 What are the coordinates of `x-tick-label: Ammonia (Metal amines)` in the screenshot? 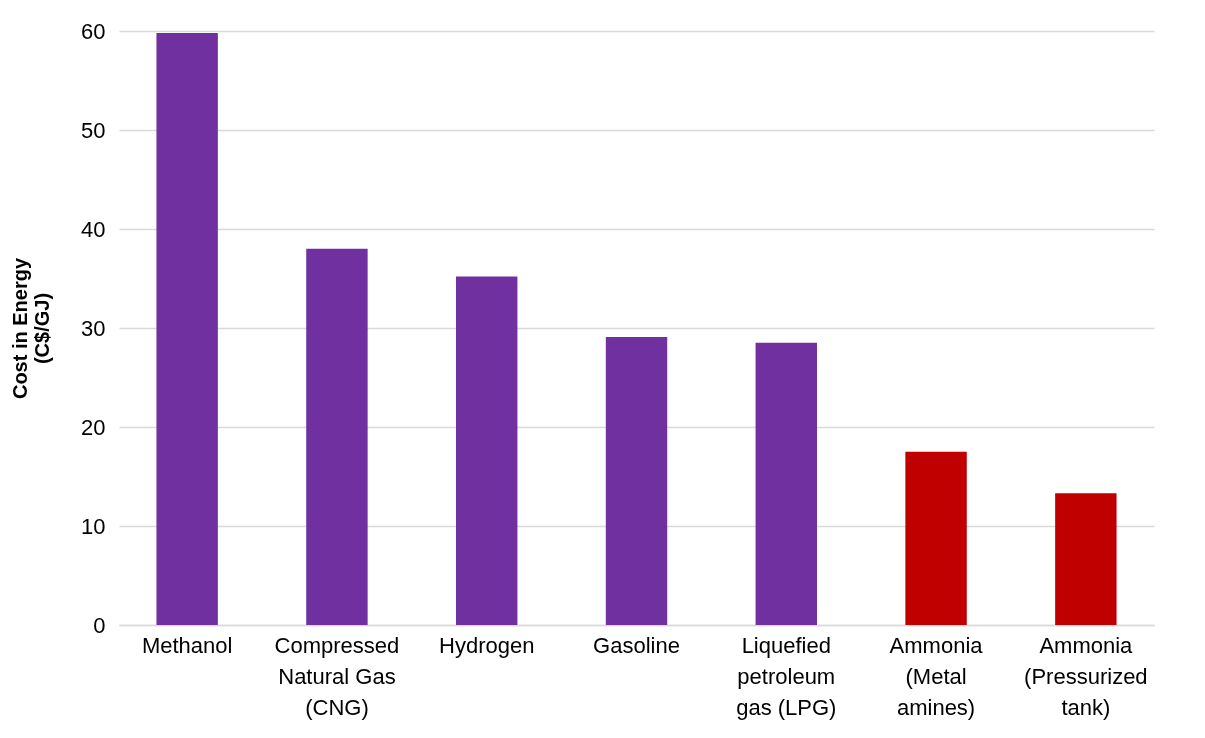 It's located at (936, 676).